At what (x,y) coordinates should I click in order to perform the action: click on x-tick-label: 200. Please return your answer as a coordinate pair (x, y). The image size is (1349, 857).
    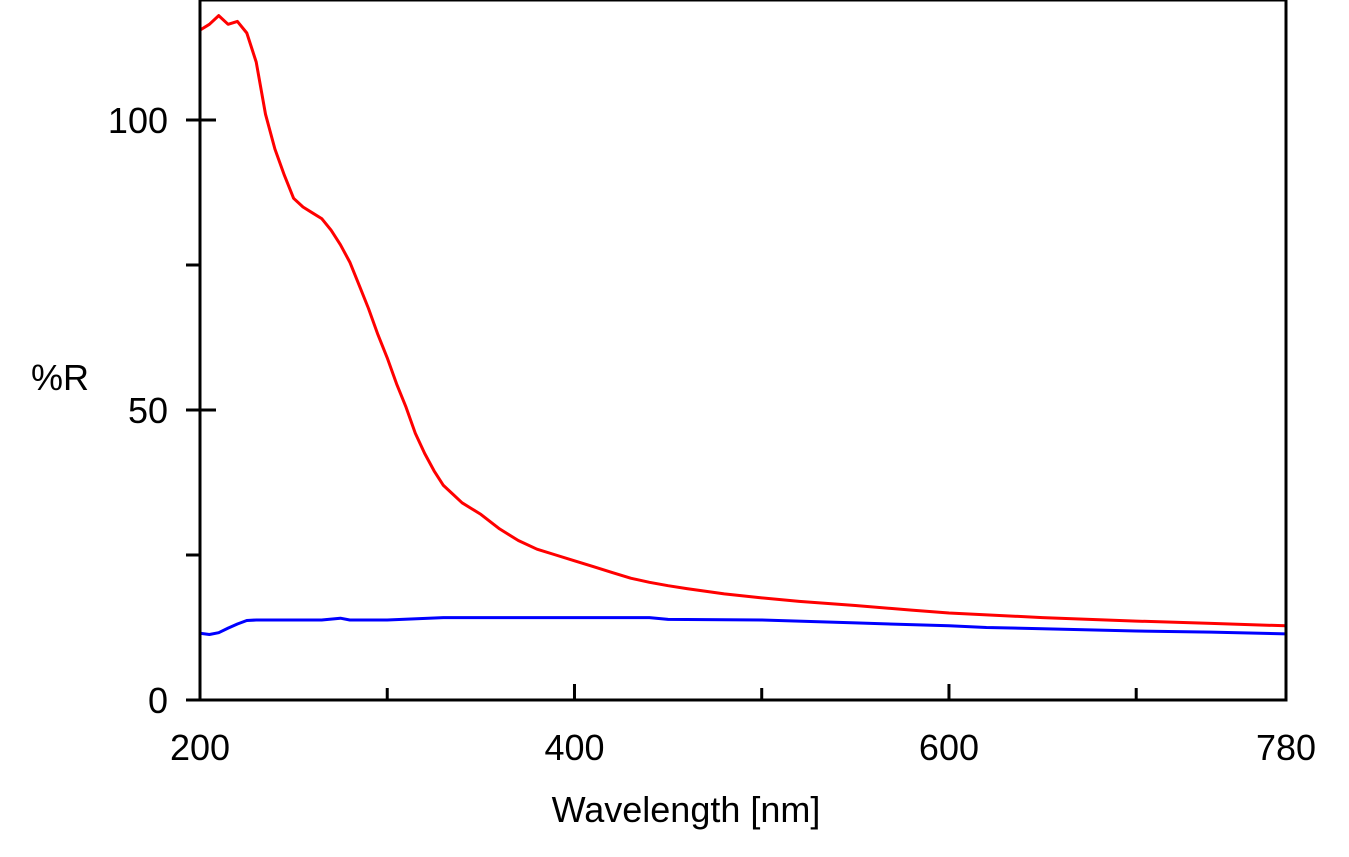
    Looking at the image, I should click on (200, 747).